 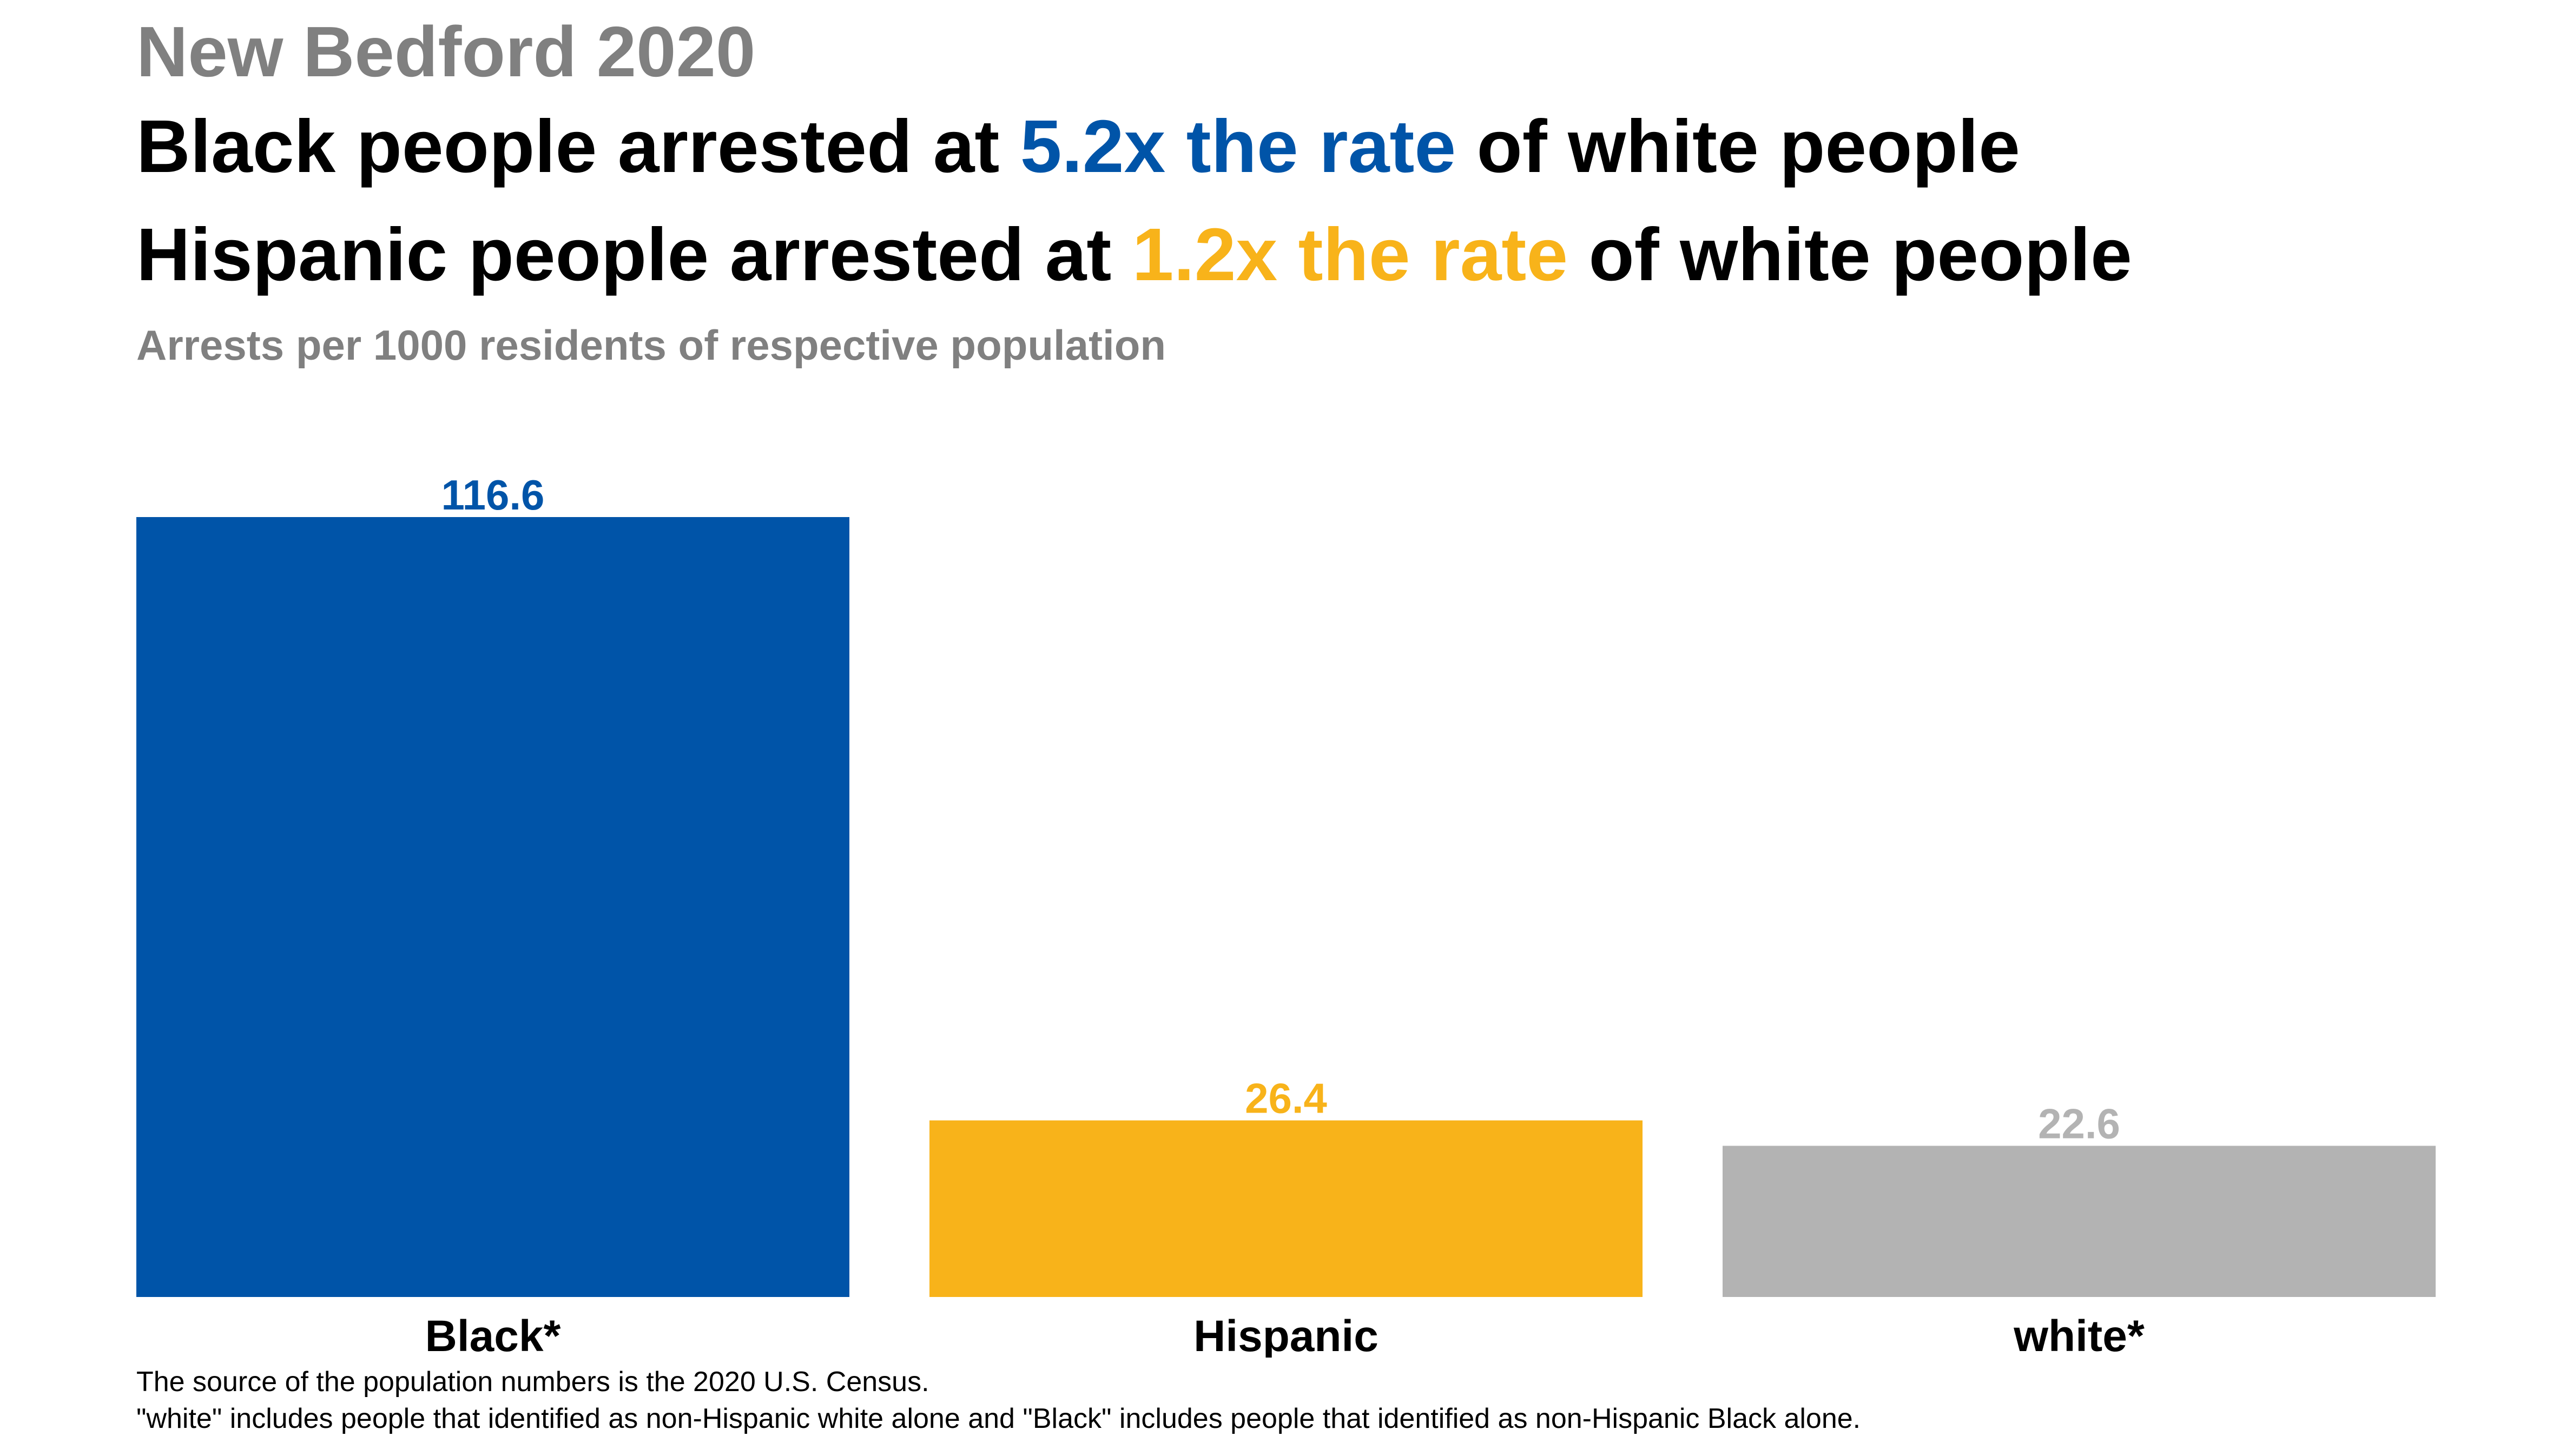 What do you see at coordinates (1286, 1098) in the screenshot?
I see `data-label-hispanic: 26.4` at bounding box center [1286, 1098].